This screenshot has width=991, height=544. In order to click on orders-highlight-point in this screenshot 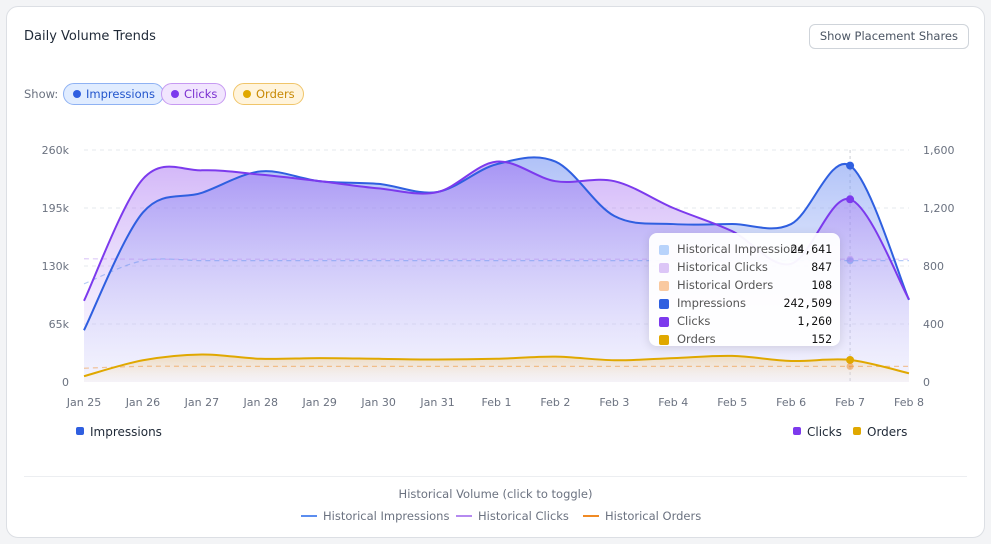, I will do `click(850, 359)`.